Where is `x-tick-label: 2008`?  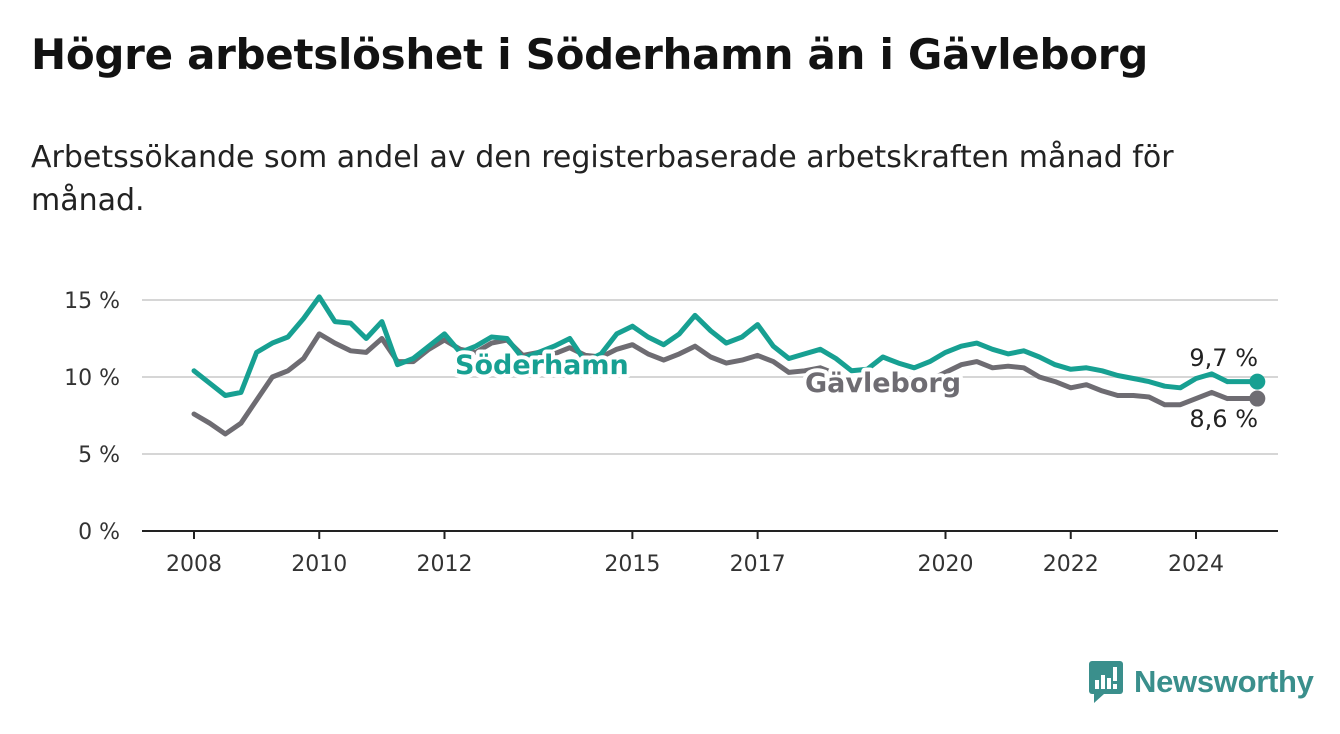
x-tick-label: 2008 is located at coordinates (194, 564).